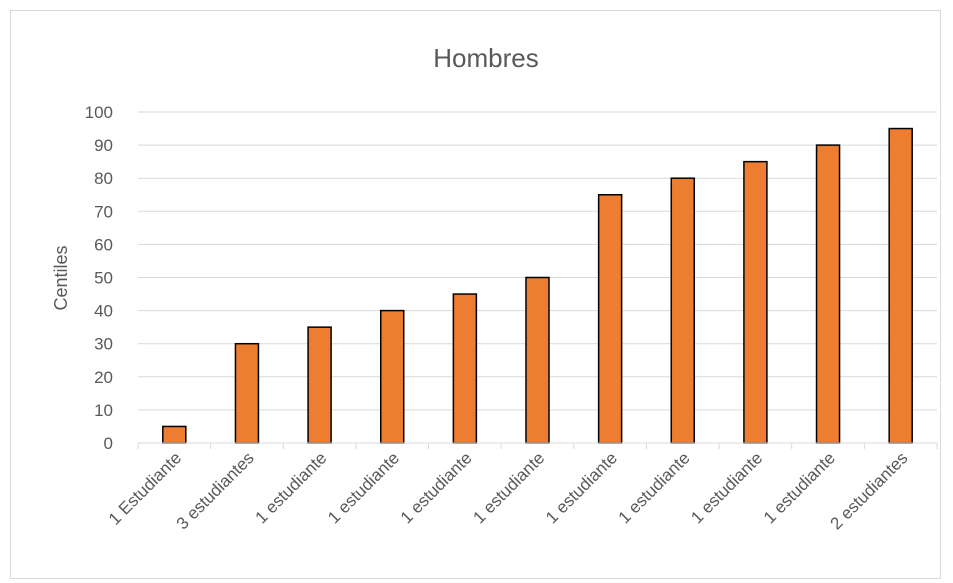 Image resolution: width=953 pixels, height=583 pixels. What do you see at coordinates (103, 344) in the screenshot?
I see `y-tick-label: 30` at bounding box center [103, 344].